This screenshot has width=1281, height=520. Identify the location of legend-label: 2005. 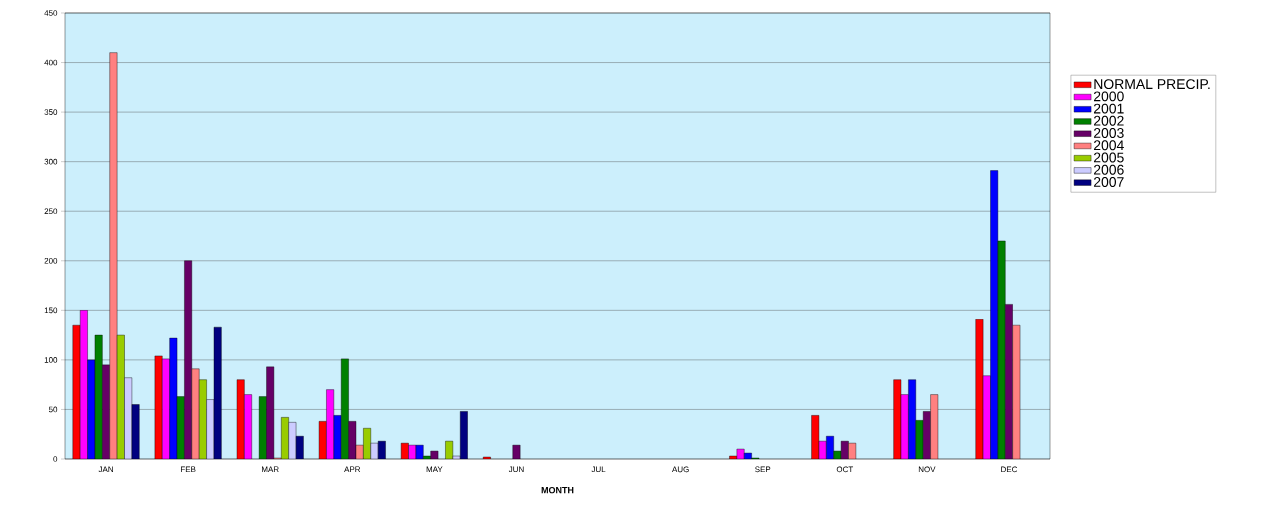
(1108, 157).